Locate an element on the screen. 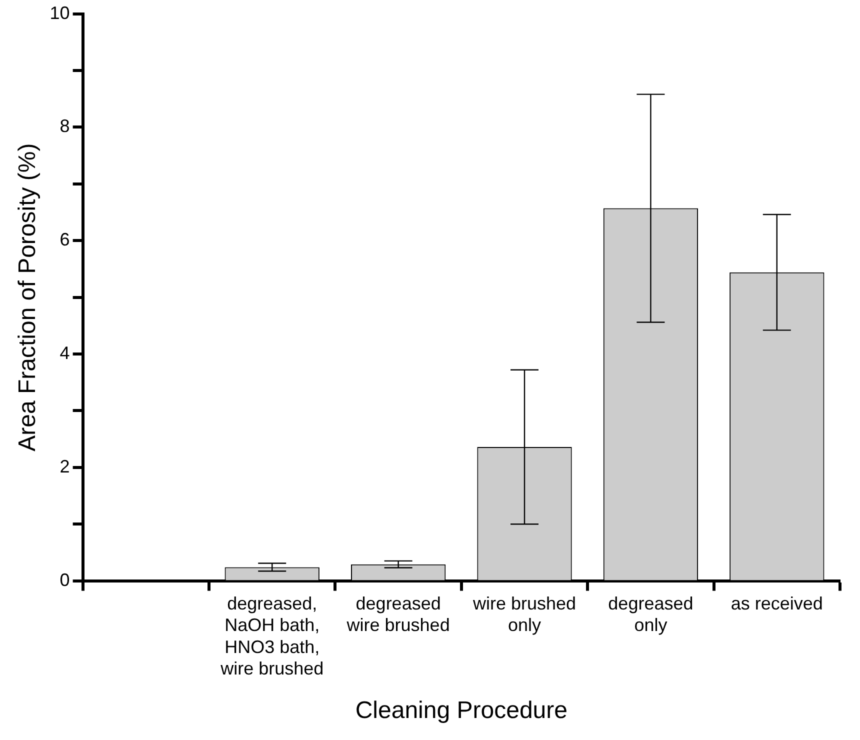 Image resolution: width=860 pixels, height=740 pixels. x-tick-label: wire brushed only is located at coordinates (524, 615).